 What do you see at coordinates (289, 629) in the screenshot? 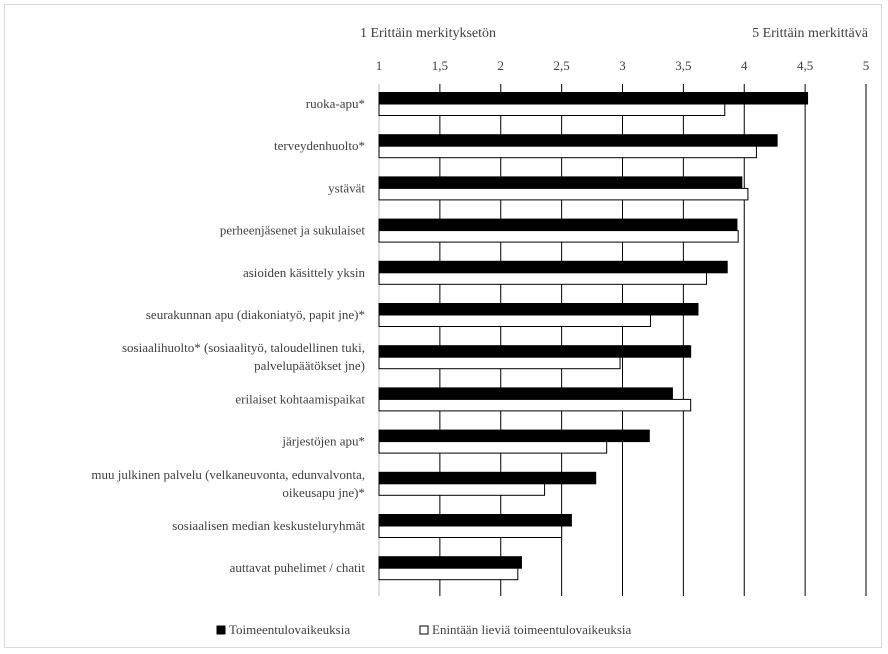
I see `legend-label-toimeentulovaikeuksia: Toimeentulovaikeuksia` at bounding box center [289, 629].